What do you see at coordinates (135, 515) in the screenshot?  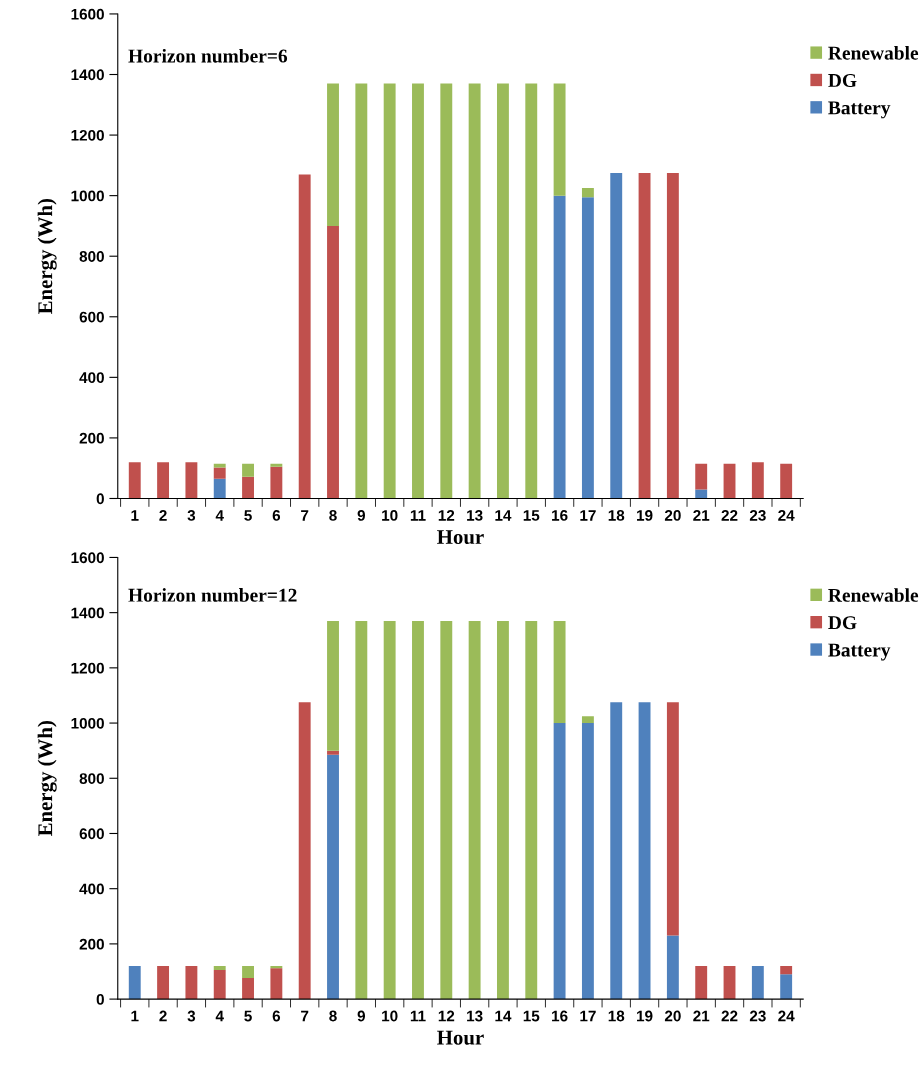 I see `x-tick-label: 1` at bounding box center [135, 515].